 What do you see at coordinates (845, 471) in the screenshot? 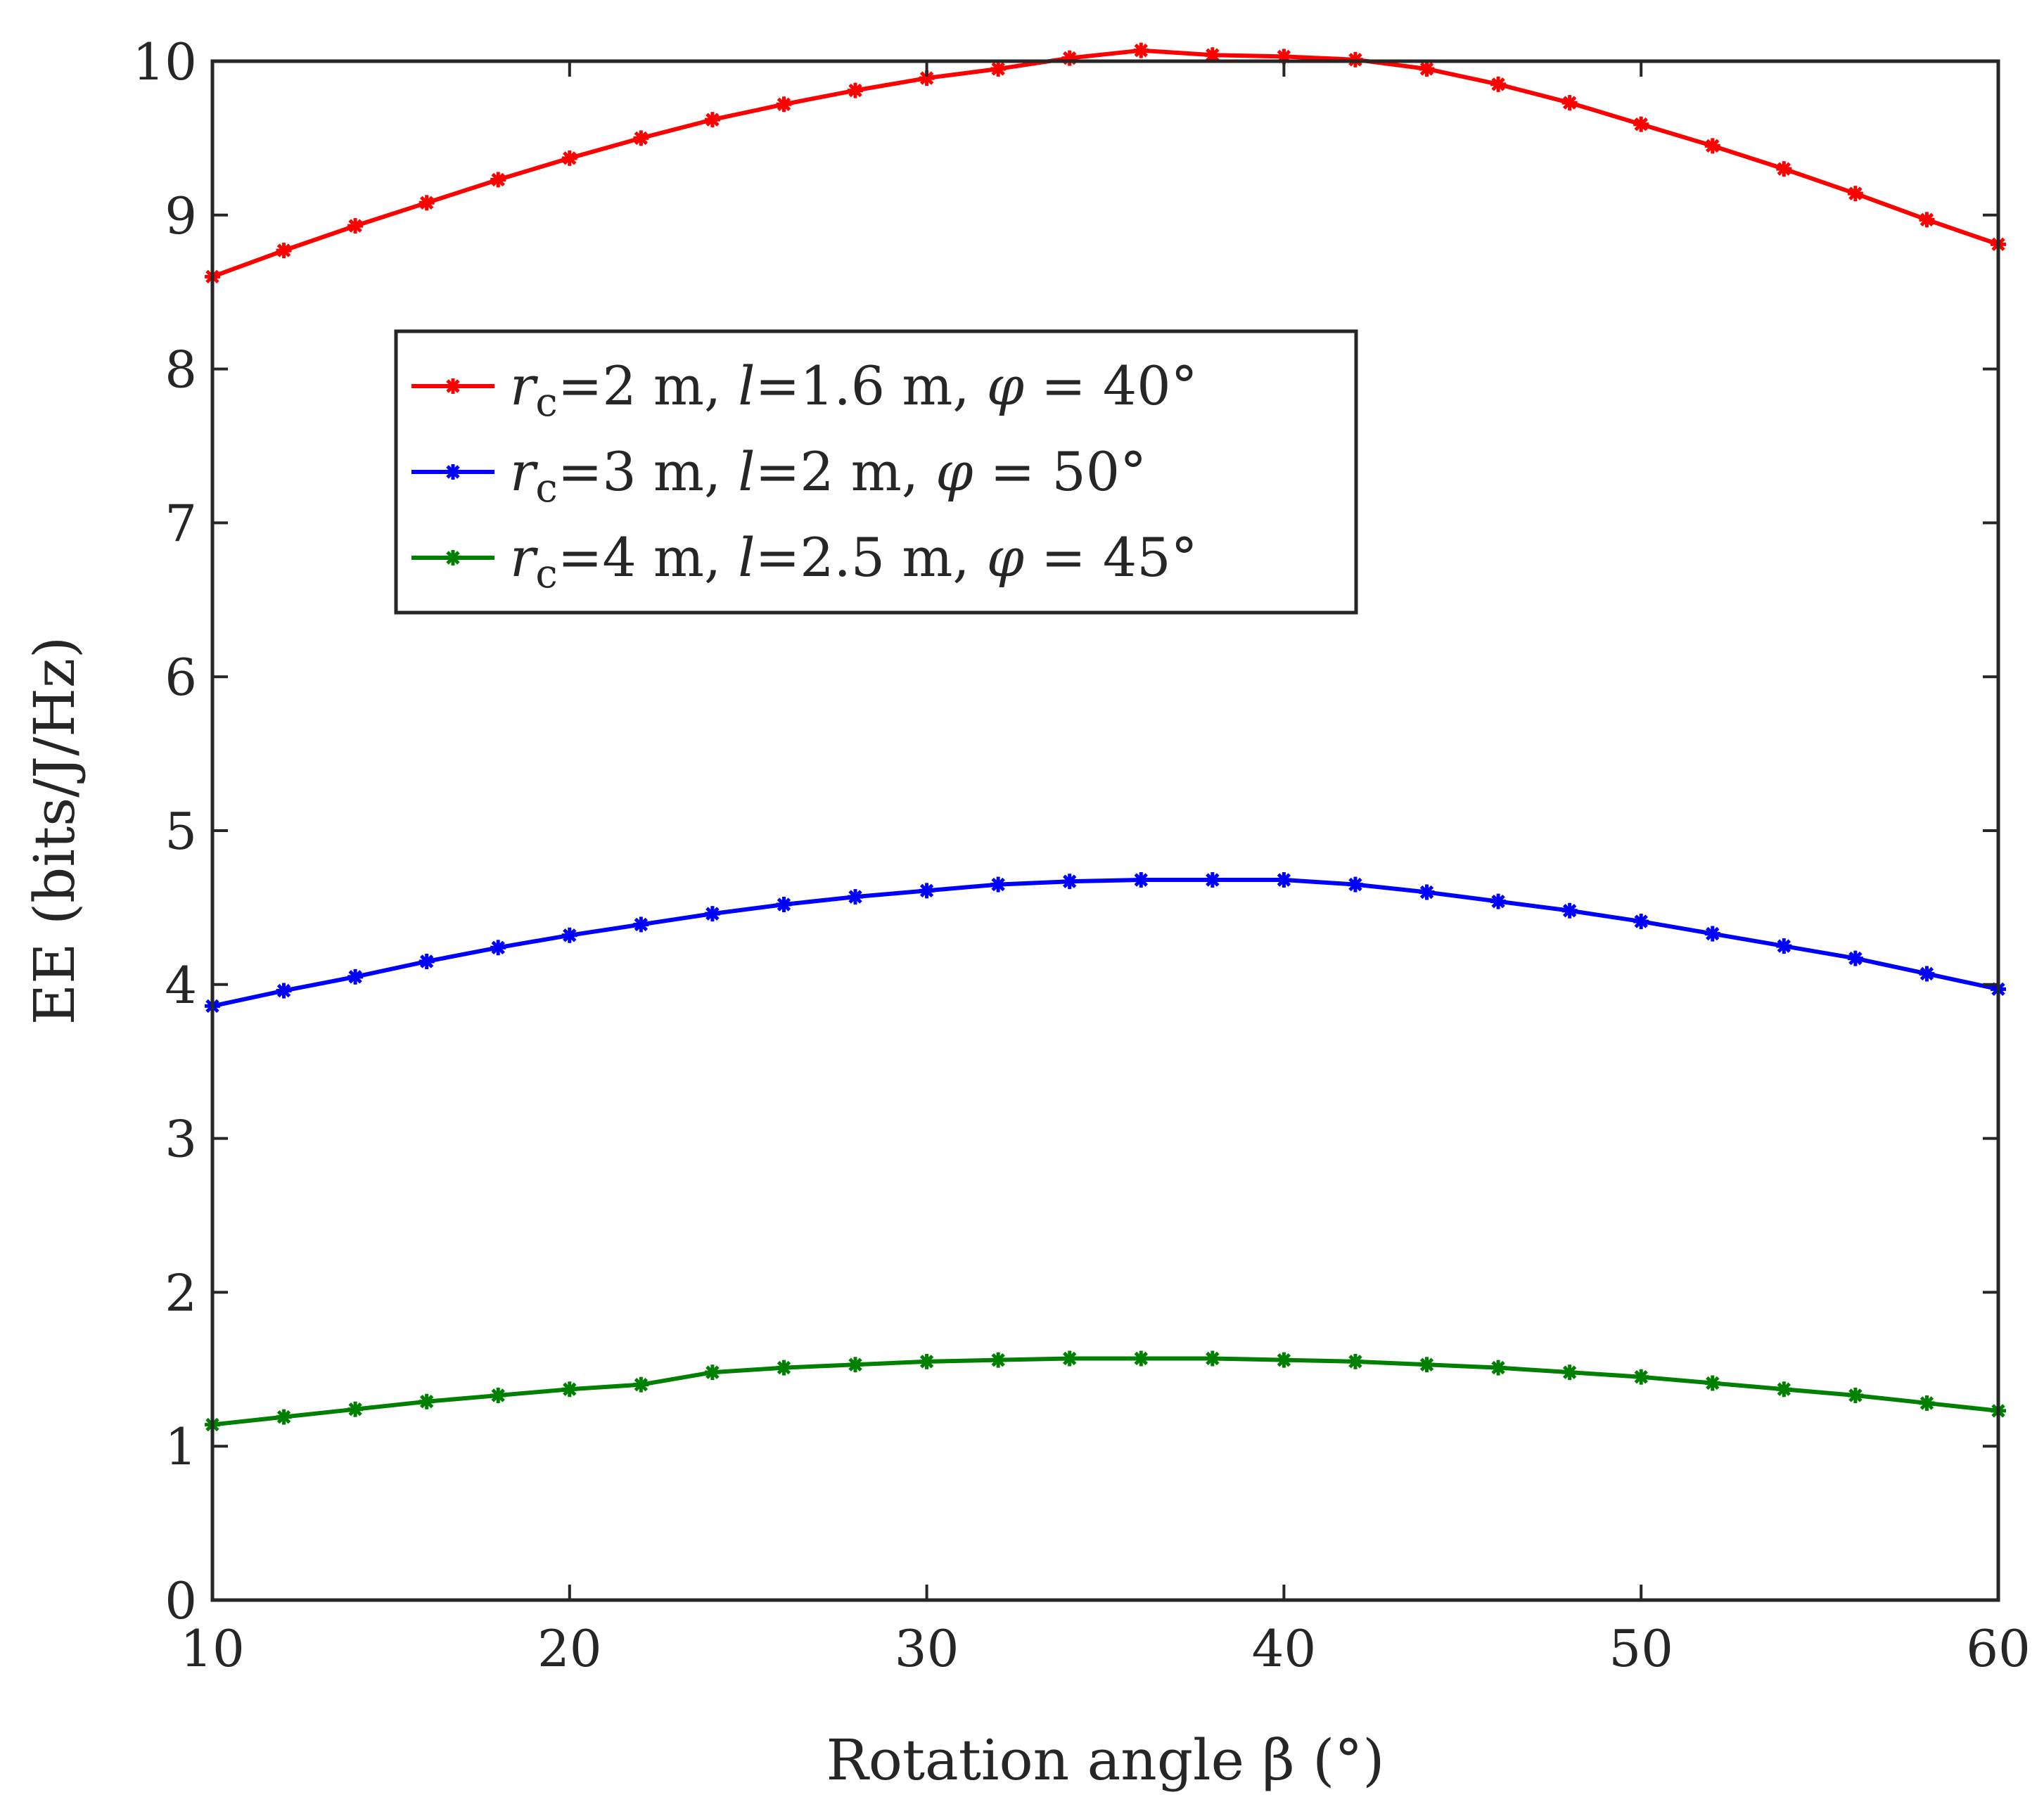
I see `legend-text-part: =2 m,` at bounding box center [845, 471].